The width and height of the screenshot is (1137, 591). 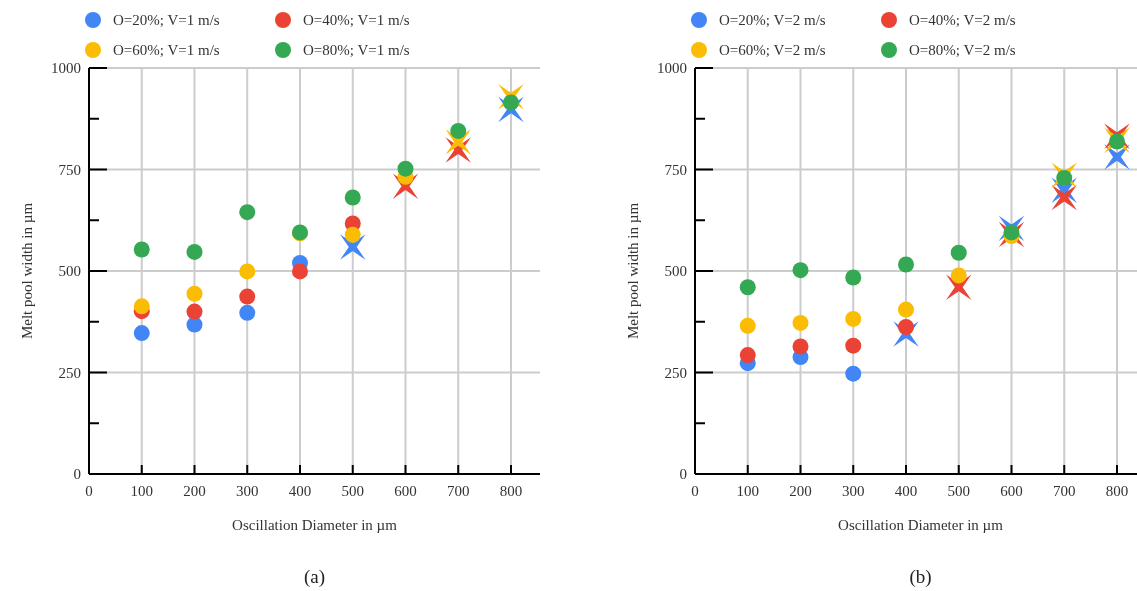 I want to click on text: (b), so click(x=920, y=577).